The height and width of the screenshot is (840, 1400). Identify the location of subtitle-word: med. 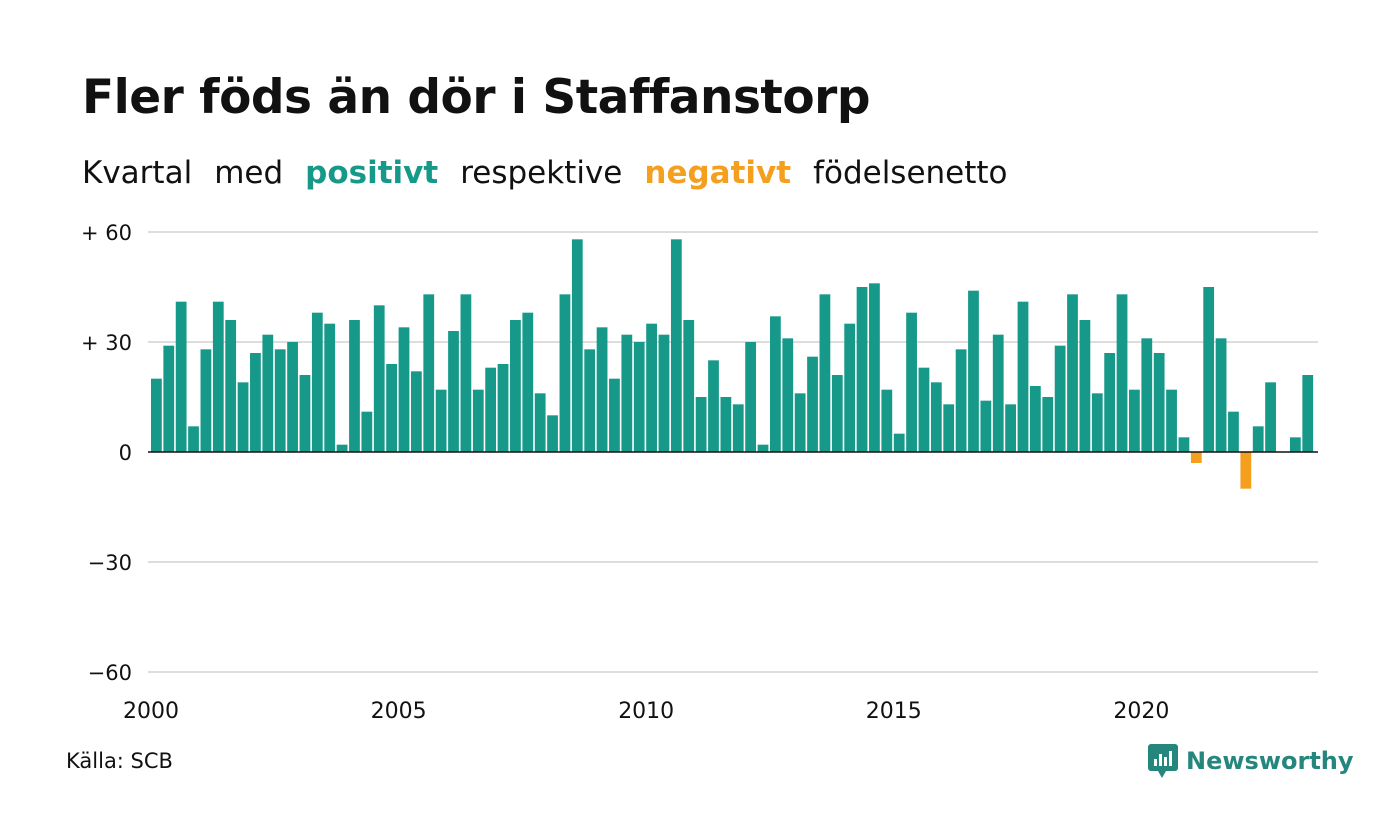
(249, 173).